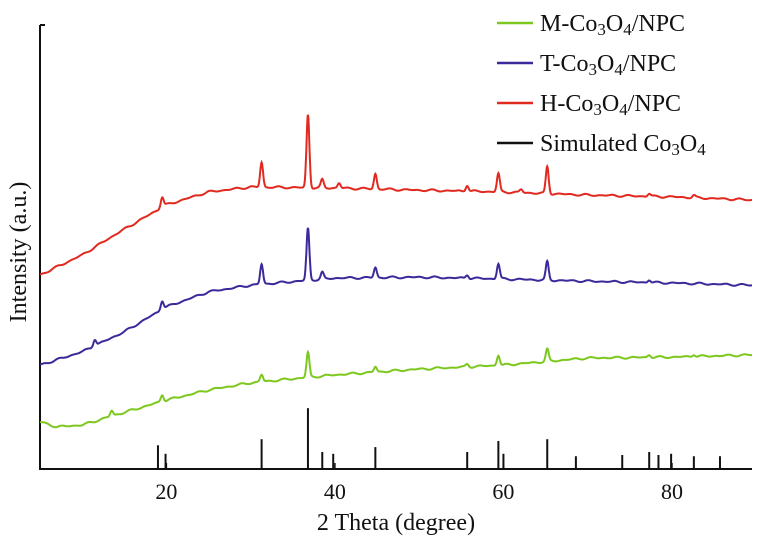 This screenshot has width=768, height=546. I want to click on x-tick-label: 80, so click(672, 491).